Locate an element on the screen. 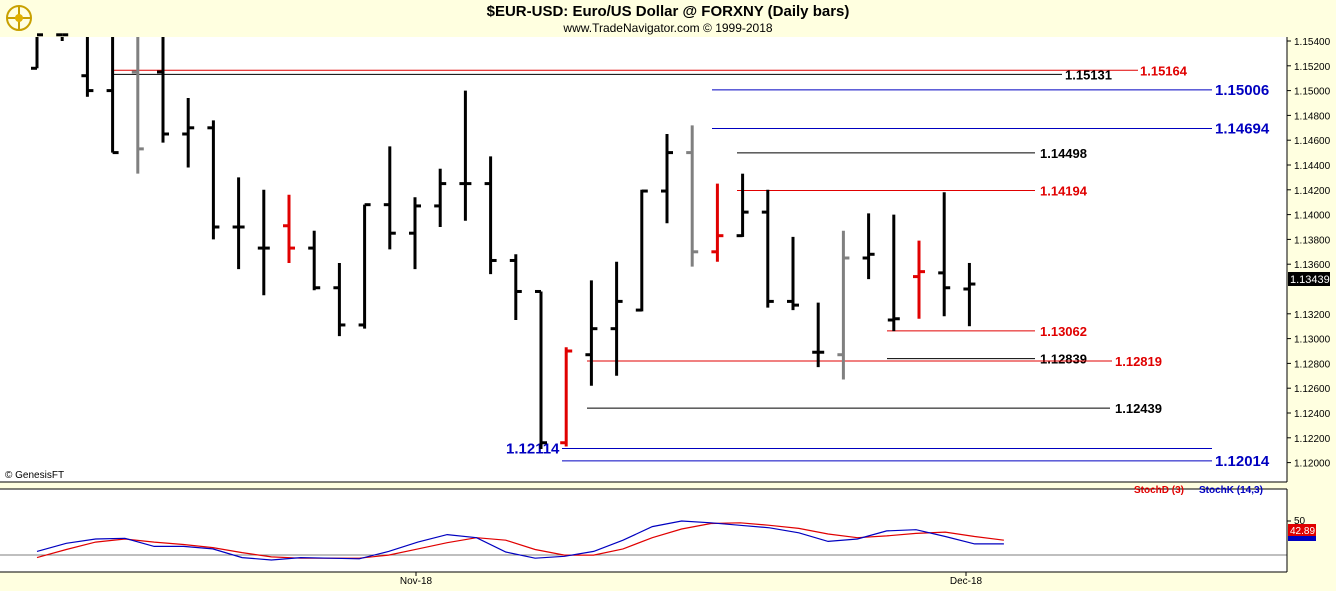 The image size is (1336, 591). y-tick-label: 1.12600 is located at coordinates (1312, 389).